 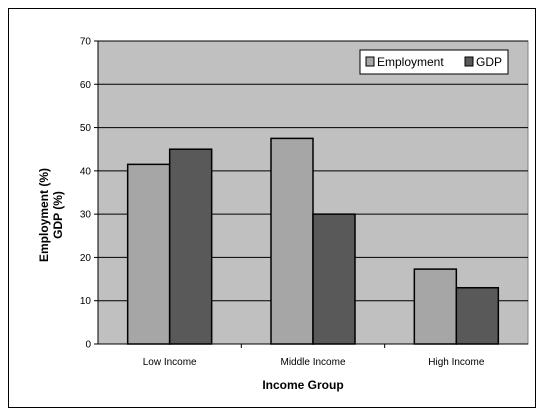 I want to click on y-tick-label: 40, so click(x=86, y=171).